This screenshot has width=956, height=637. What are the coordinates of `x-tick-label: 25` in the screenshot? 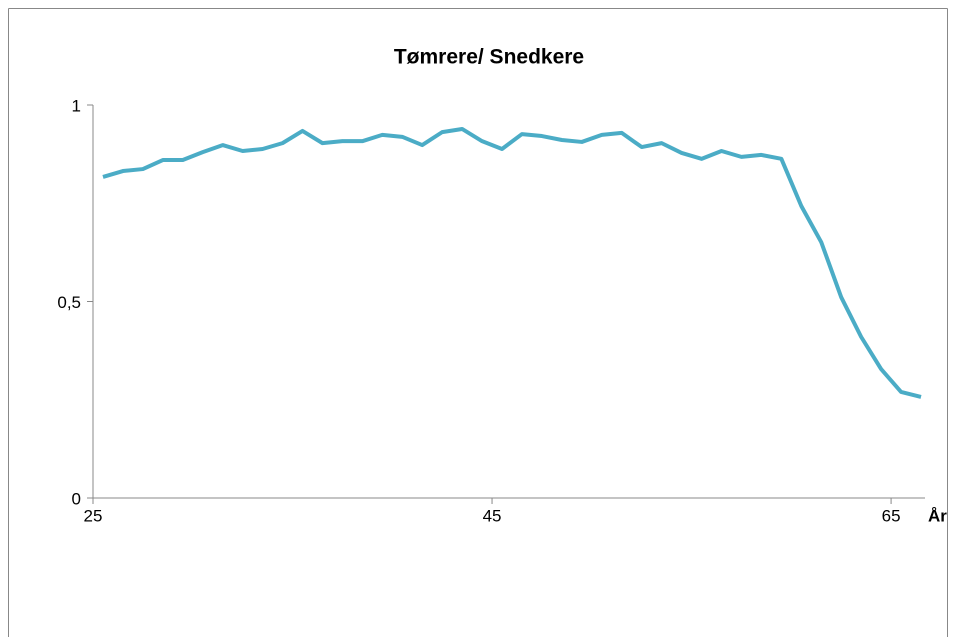 It's located at (93, 515).